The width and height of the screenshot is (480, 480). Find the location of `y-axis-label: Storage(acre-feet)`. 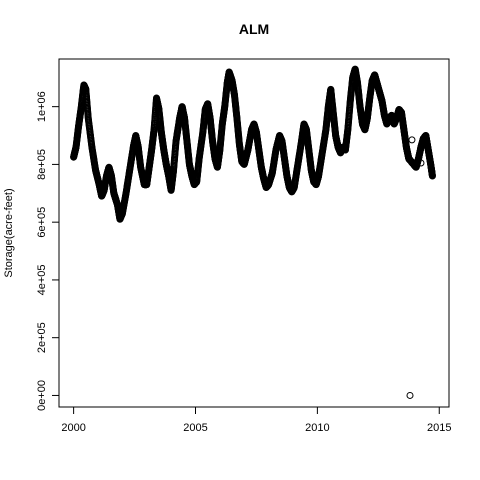

y-axis-label: Storage(acre-feet) is located at coordinates (9, 232).